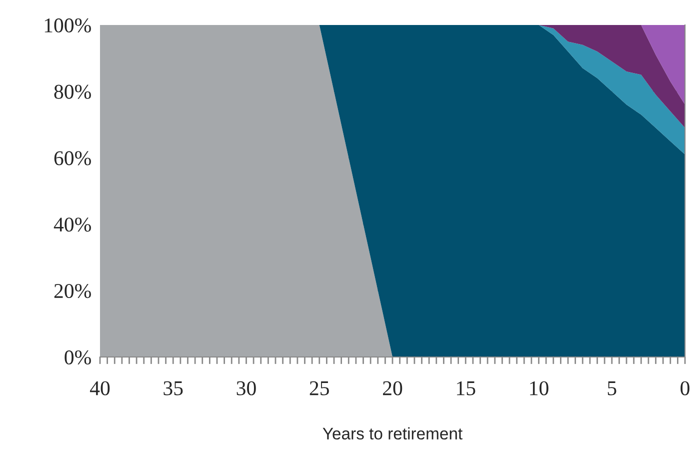 The width and height of the screenshot is (691, 451). I want to click on y-tick-label: 60%, so click(72, 158).